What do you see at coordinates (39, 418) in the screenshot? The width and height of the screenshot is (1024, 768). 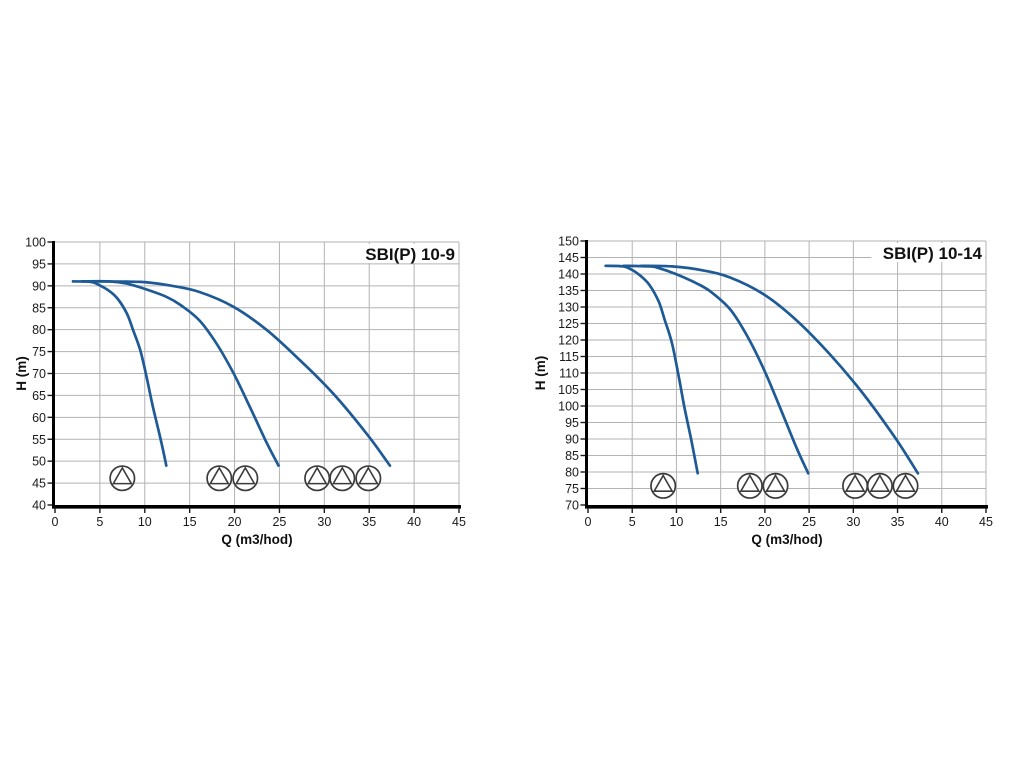 I see `y-tick-label: 60` at bounding box center [39, 418].